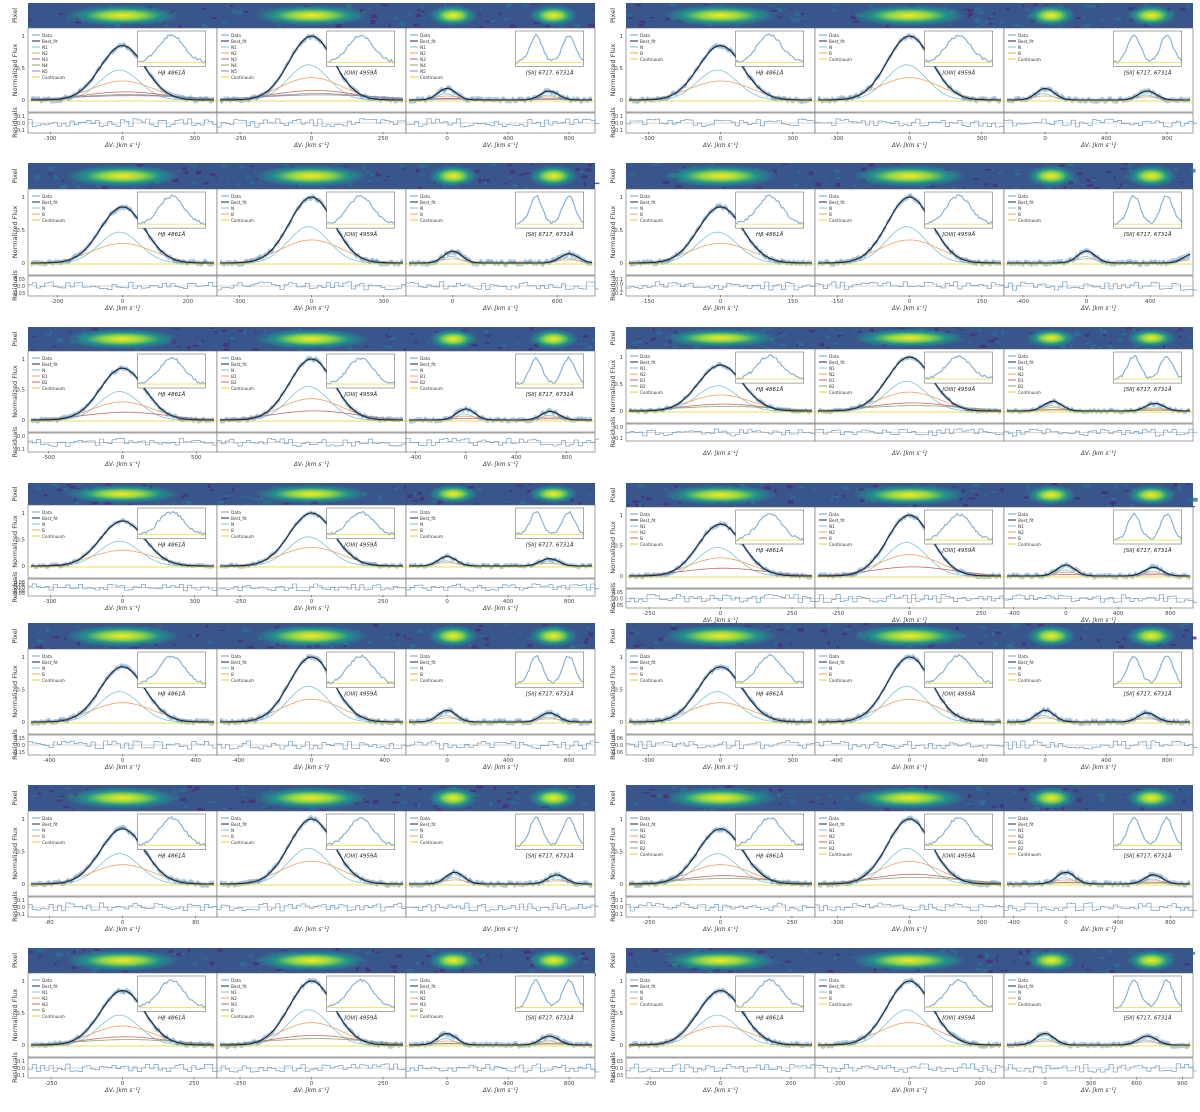 Image resolution: width=1200 pixels, height=1112 pixels. What do you see at coordinates (1182, 1084) in the screenshot?
I see `x-tick-label: 900` at bounding box center [1182, 1084].